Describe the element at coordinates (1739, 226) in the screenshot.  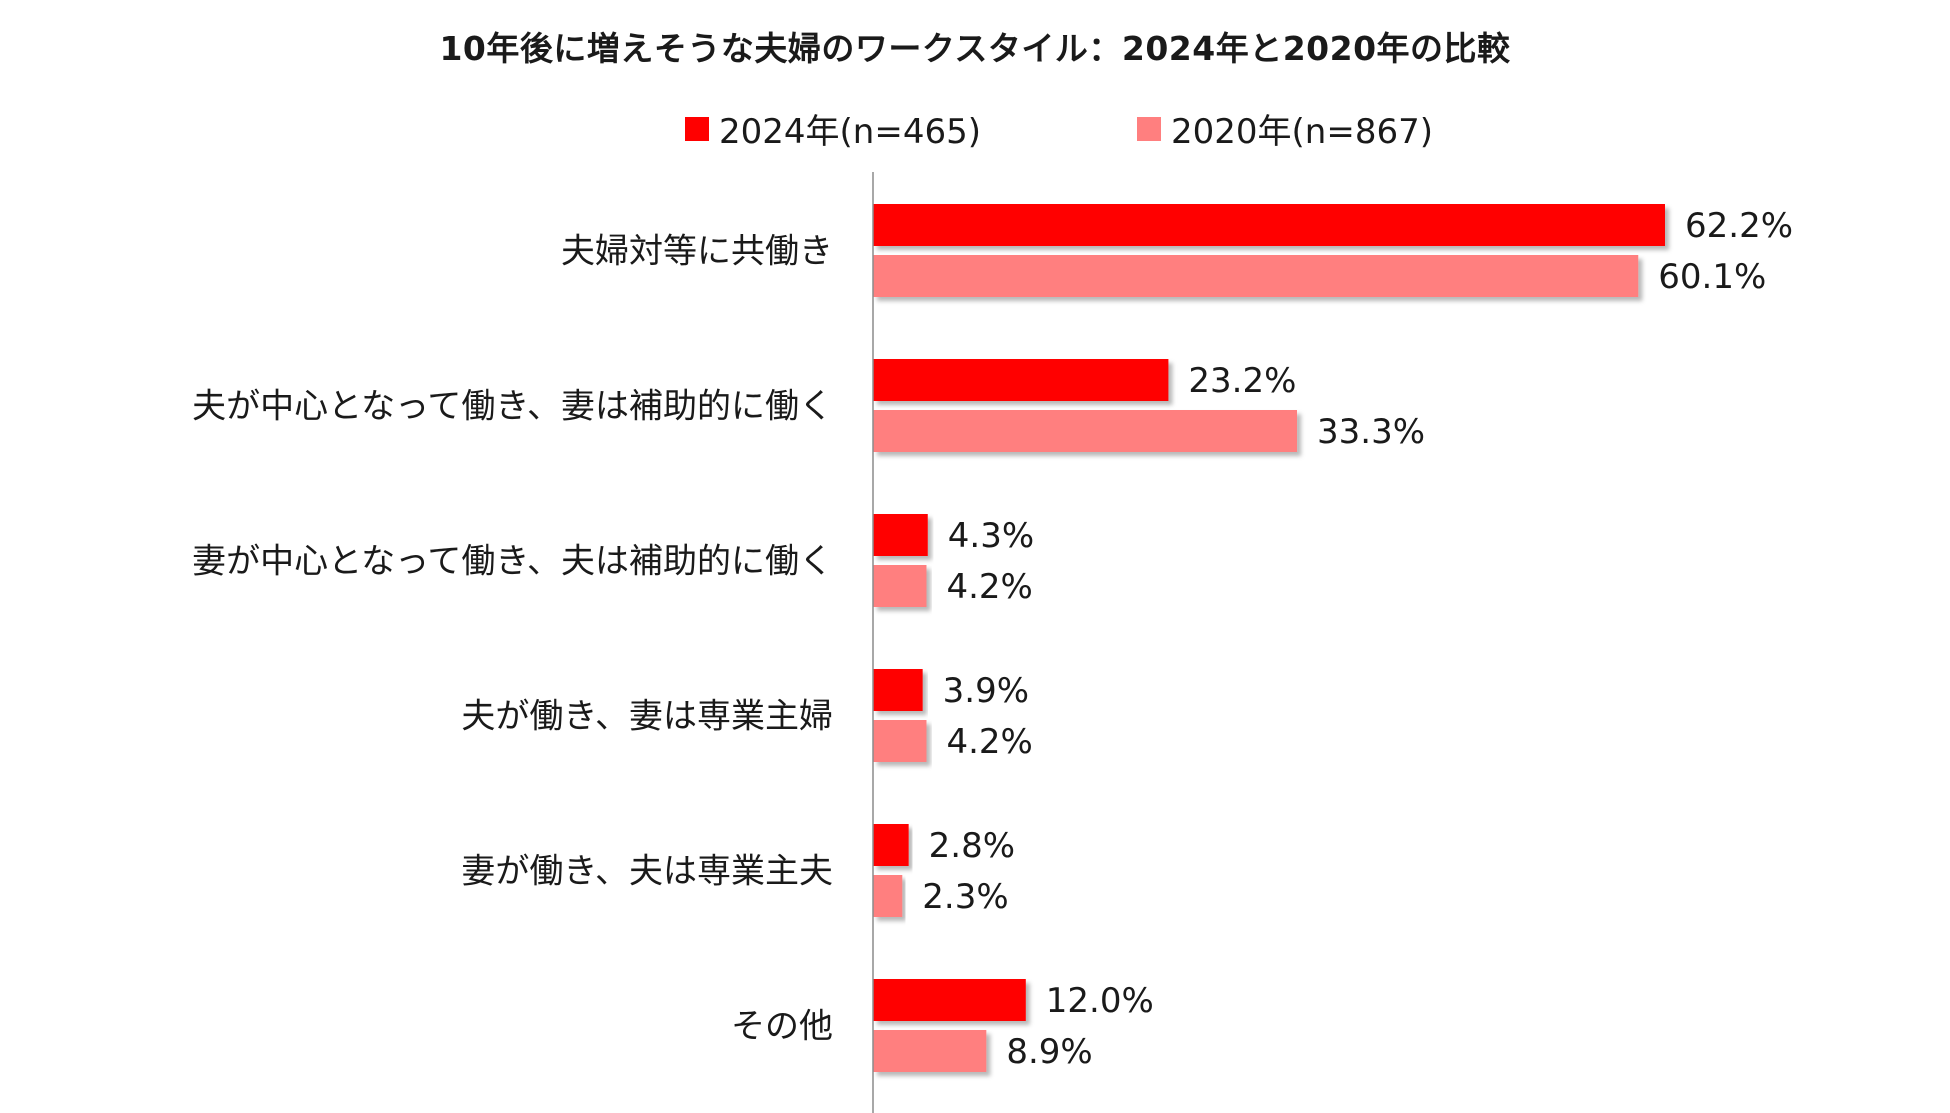
I see `data-label: 62.2%` at that location.